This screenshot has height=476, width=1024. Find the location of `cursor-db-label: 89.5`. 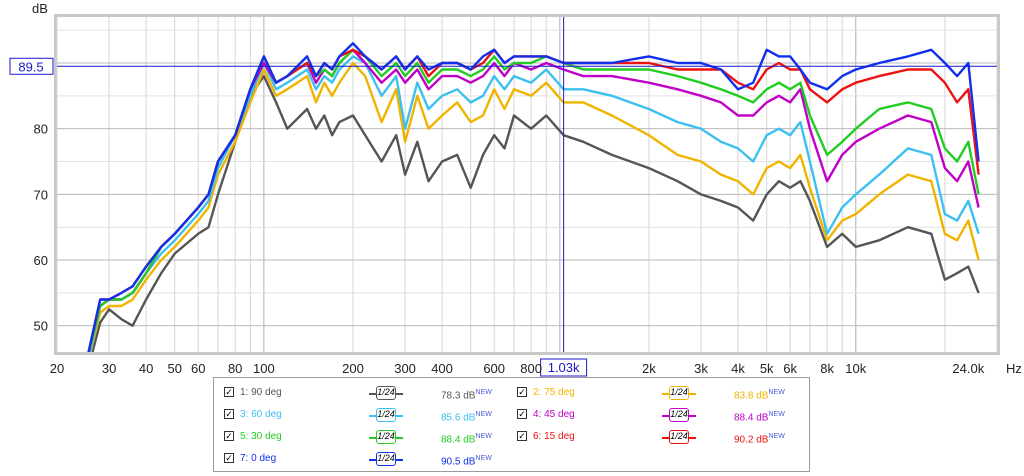

cursor-db-label: 89.5 is located at coordinates (30, 66).